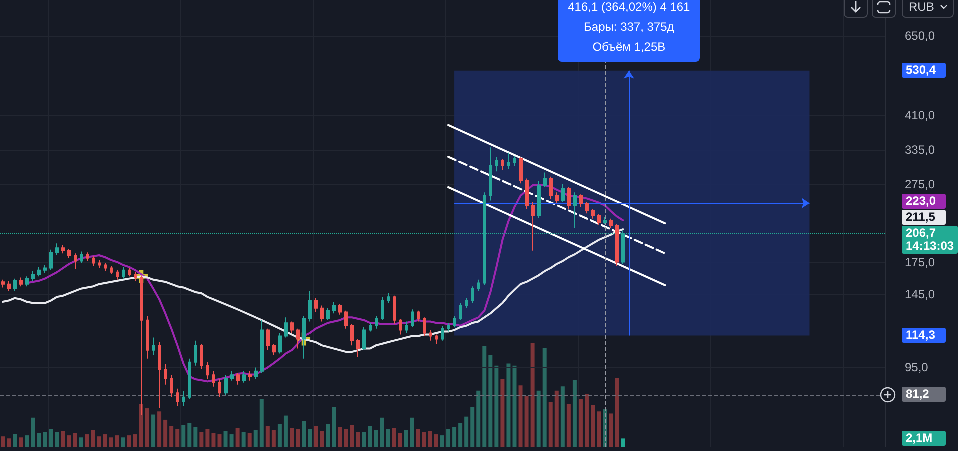  Describe the element at coordinates (920, 184) in the screenshot. I see `y-tick-label: 275,0` at that location.